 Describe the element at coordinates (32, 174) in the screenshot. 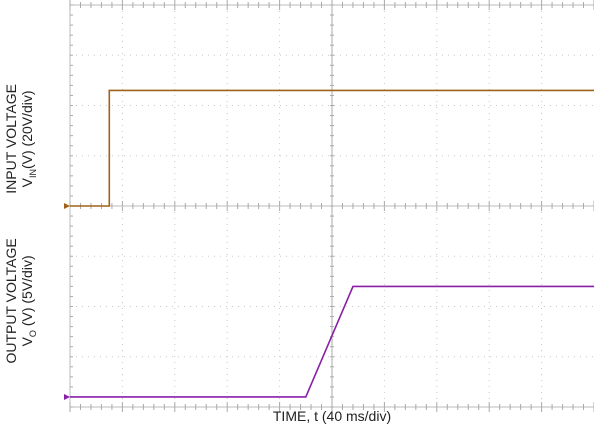

I see `input-voltage-label-sub: IN` at that location.